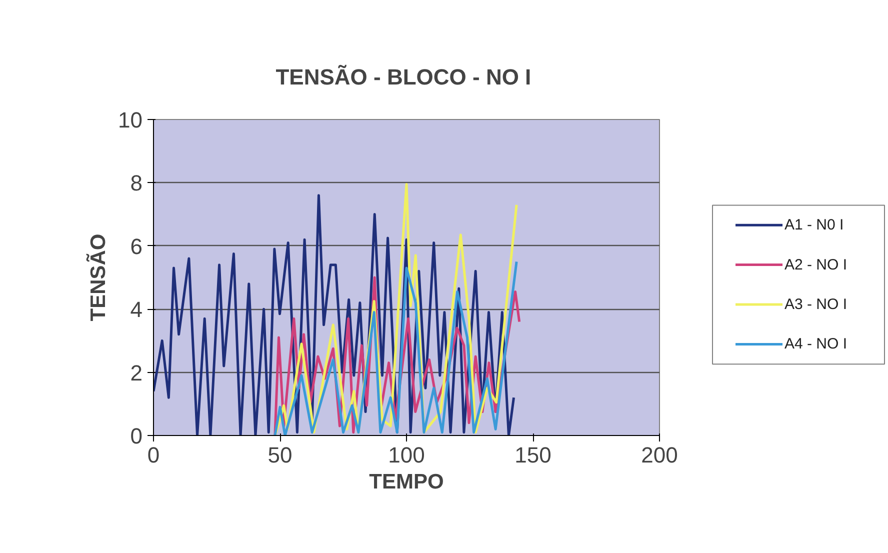 The width and height of the screenshot is (888, 553). Describe the element at coordinates (136, 246) in the screenshot. I see `y-tick-label: 6` at that location.